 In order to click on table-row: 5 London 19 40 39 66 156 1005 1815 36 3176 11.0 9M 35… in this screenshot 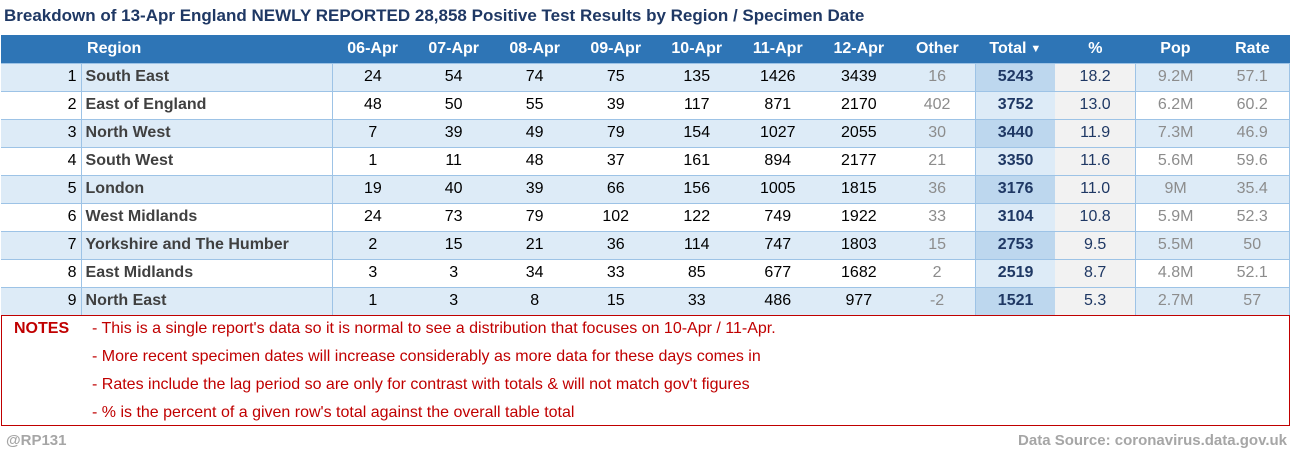, I will do `click(646, 189)`.